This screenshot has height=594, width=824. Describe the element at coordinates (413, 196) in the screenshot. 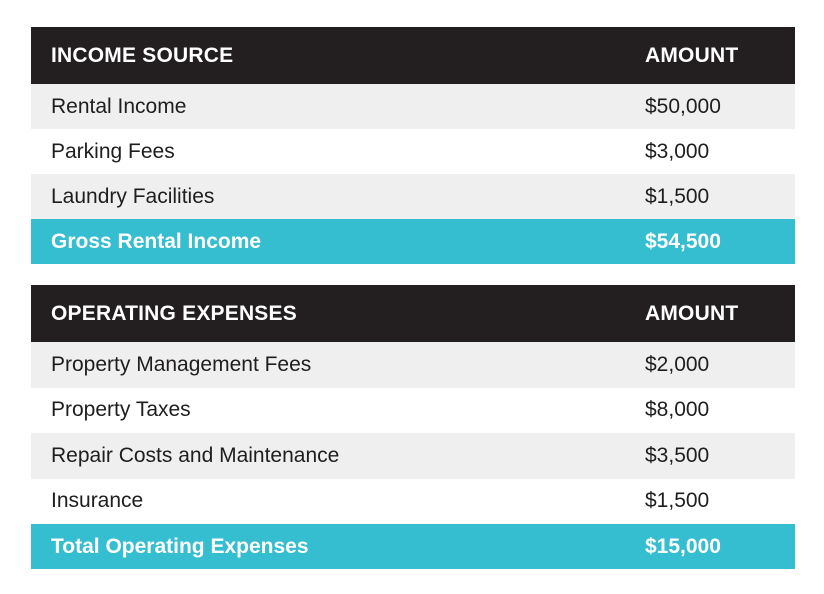

I see `table-row: Laundry Facilities $1,500` at that location.